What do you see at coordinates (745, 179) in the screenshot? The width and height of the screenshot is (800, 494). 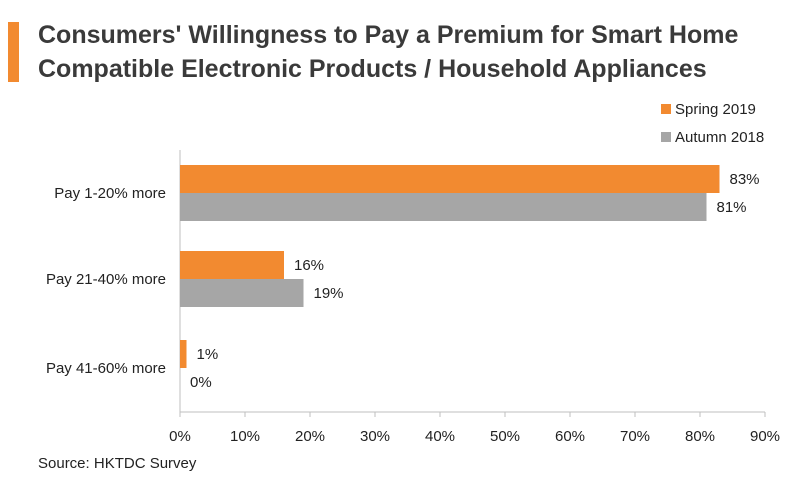 I see `data-label: 83%` at bounding box center [745, 179].